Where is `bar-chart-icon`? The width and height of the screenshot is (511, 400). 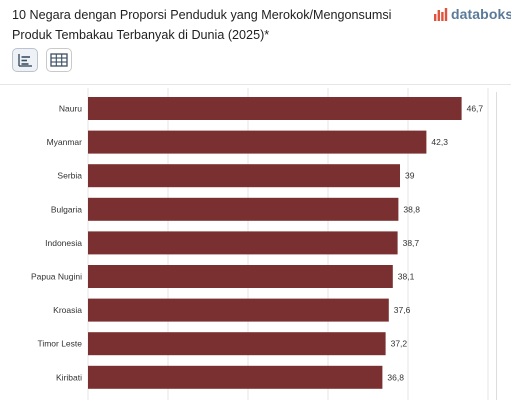 bar-chart-icon is located at coordinates (25, 60).